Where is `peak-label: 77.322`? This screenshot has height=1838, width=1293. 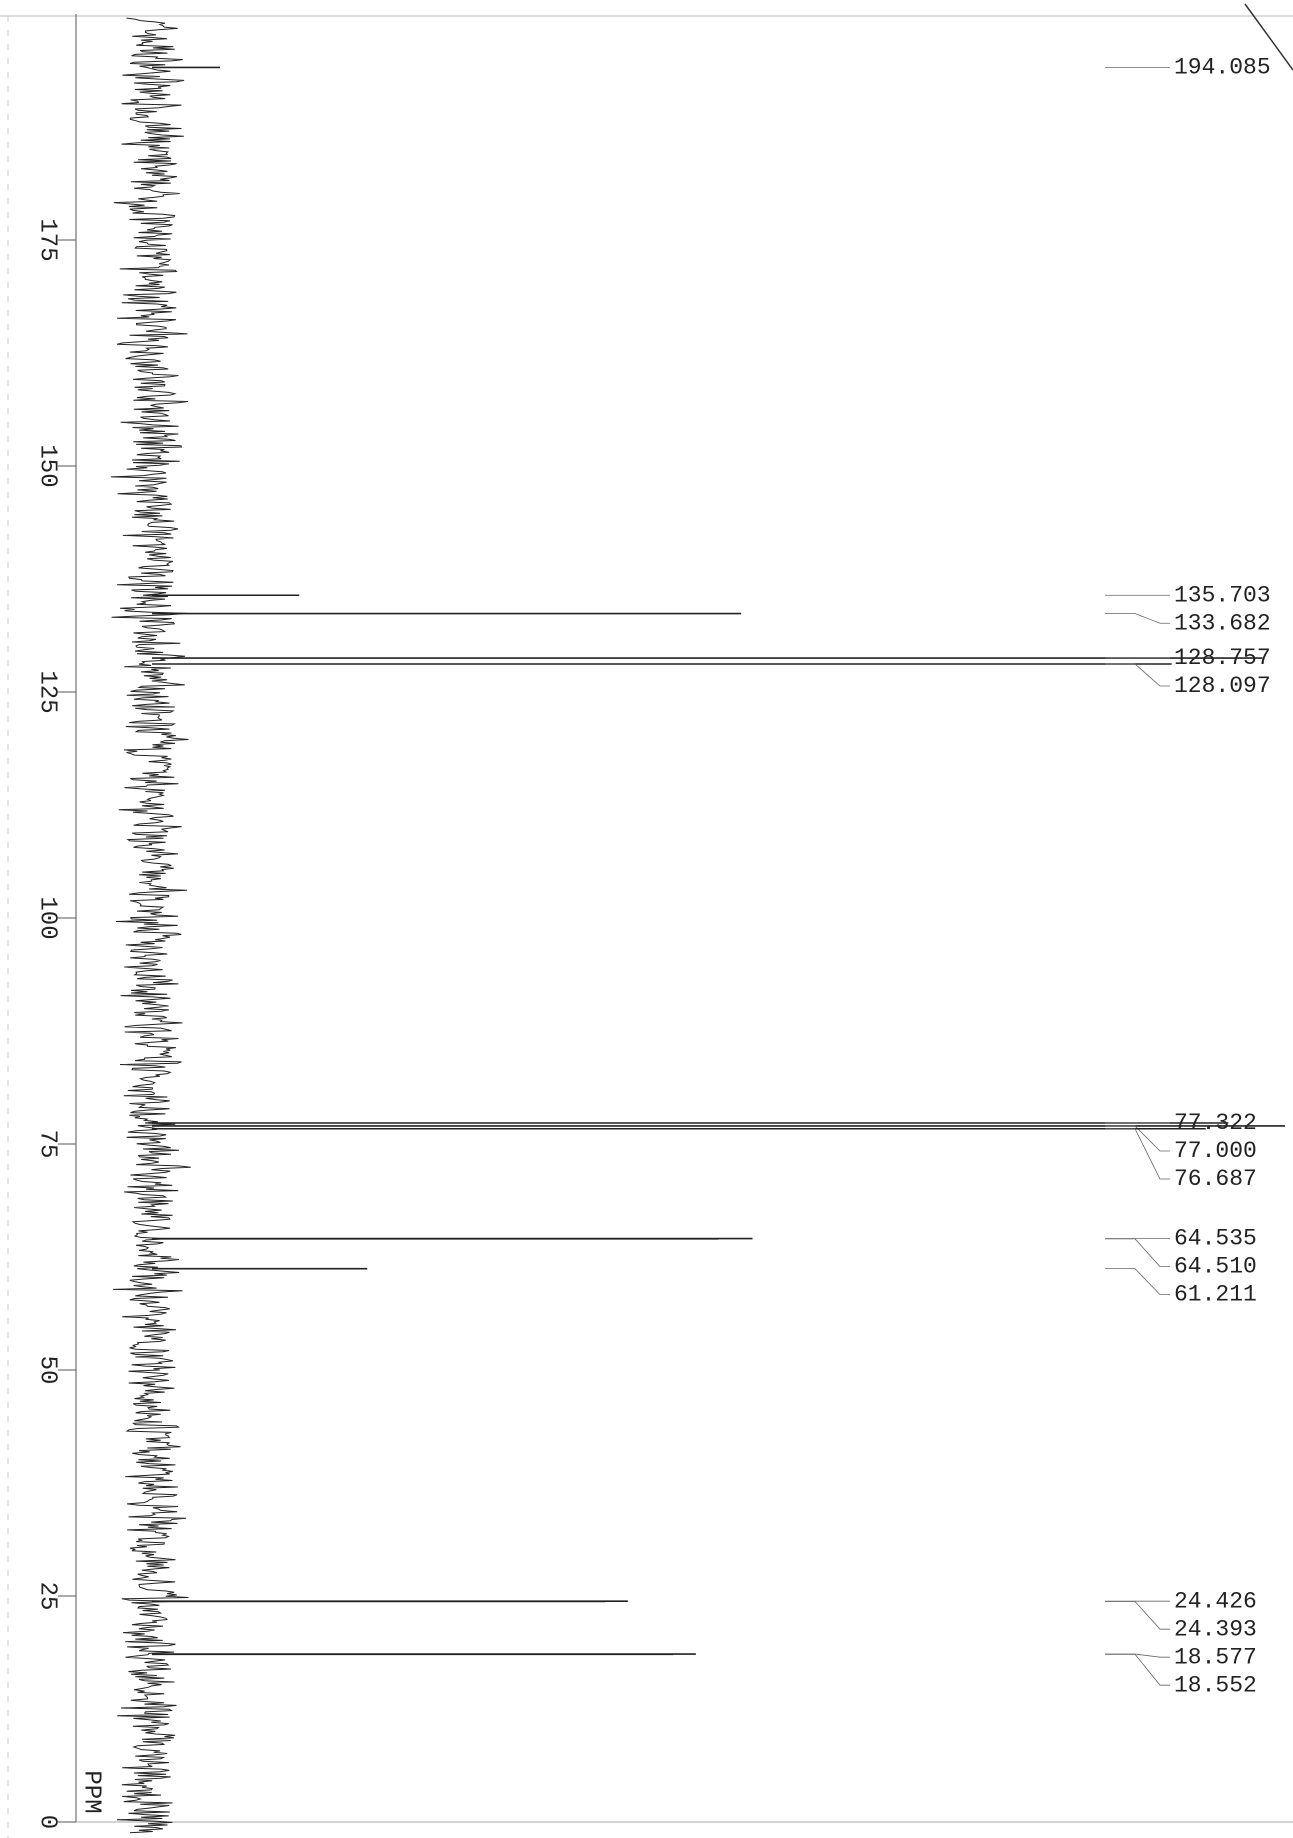
peak-label: 77.322 is located at coordinates (1215, 1123).